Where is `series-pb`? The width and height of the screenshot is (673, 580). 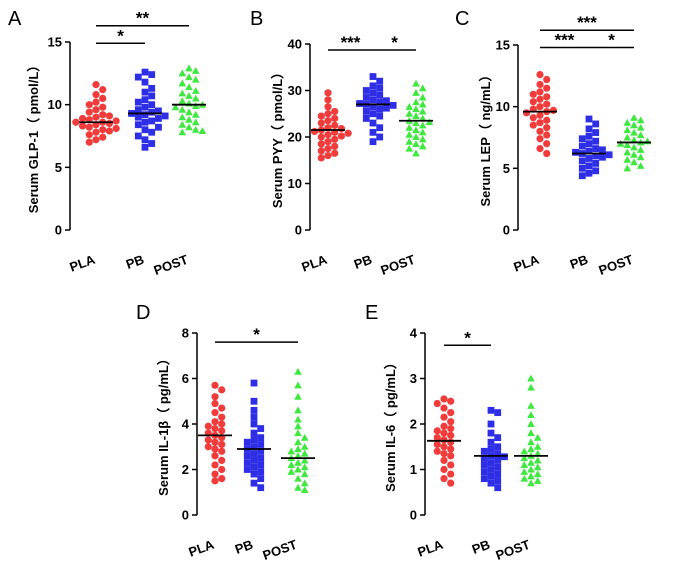
series-pb is located at coordinates (491, 449).